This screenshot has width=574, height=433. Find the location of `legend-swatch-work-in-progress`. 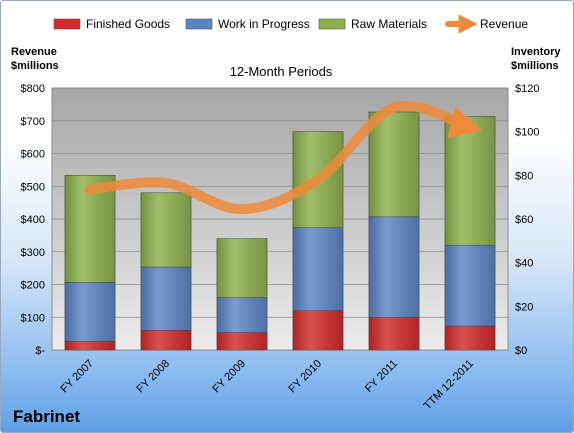

legend-swatch-work-in-progress is located at coordinates (199, 24).